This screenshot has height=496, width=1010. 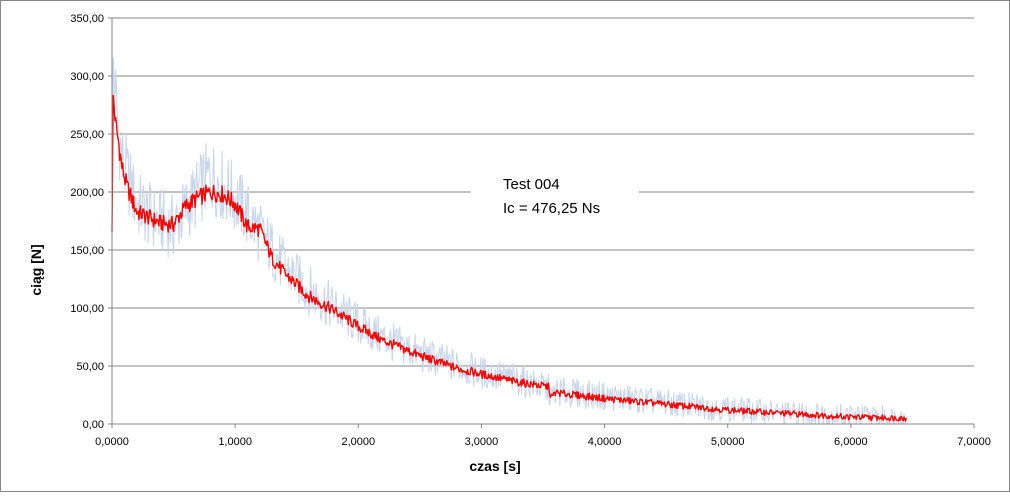 What do you see at coordinates (728, 442) in the screenshot?
I see `x-tick-label: 5,0000` at bounding box center [728, 442].